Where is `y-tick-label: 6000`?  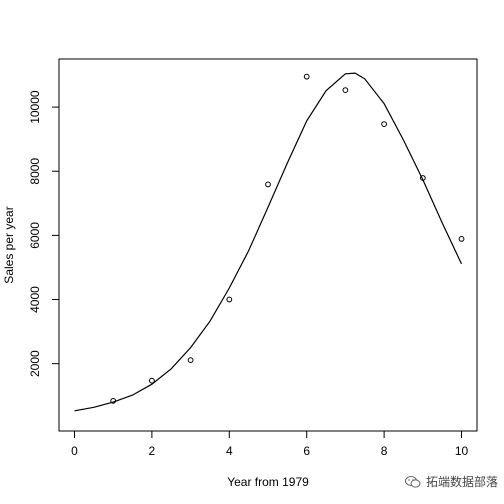
y-tick-label: 6000 is located at coordinates (35, 235).